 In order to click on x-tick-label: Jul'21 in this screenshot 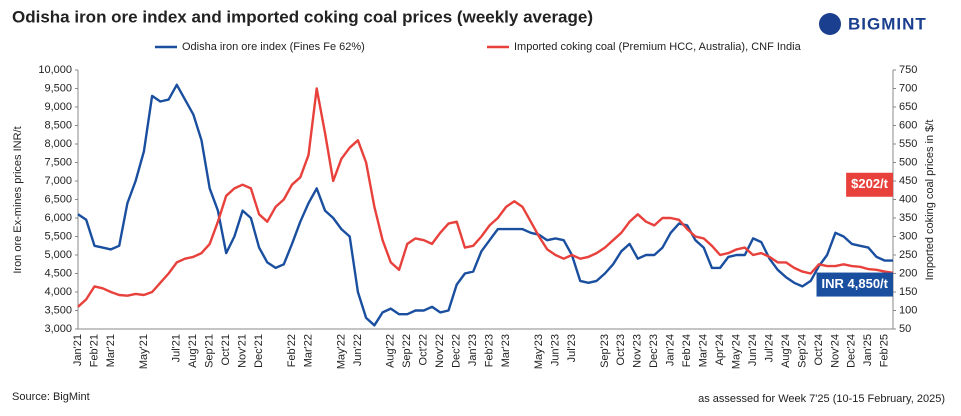, I will do `click(177, 348)`.